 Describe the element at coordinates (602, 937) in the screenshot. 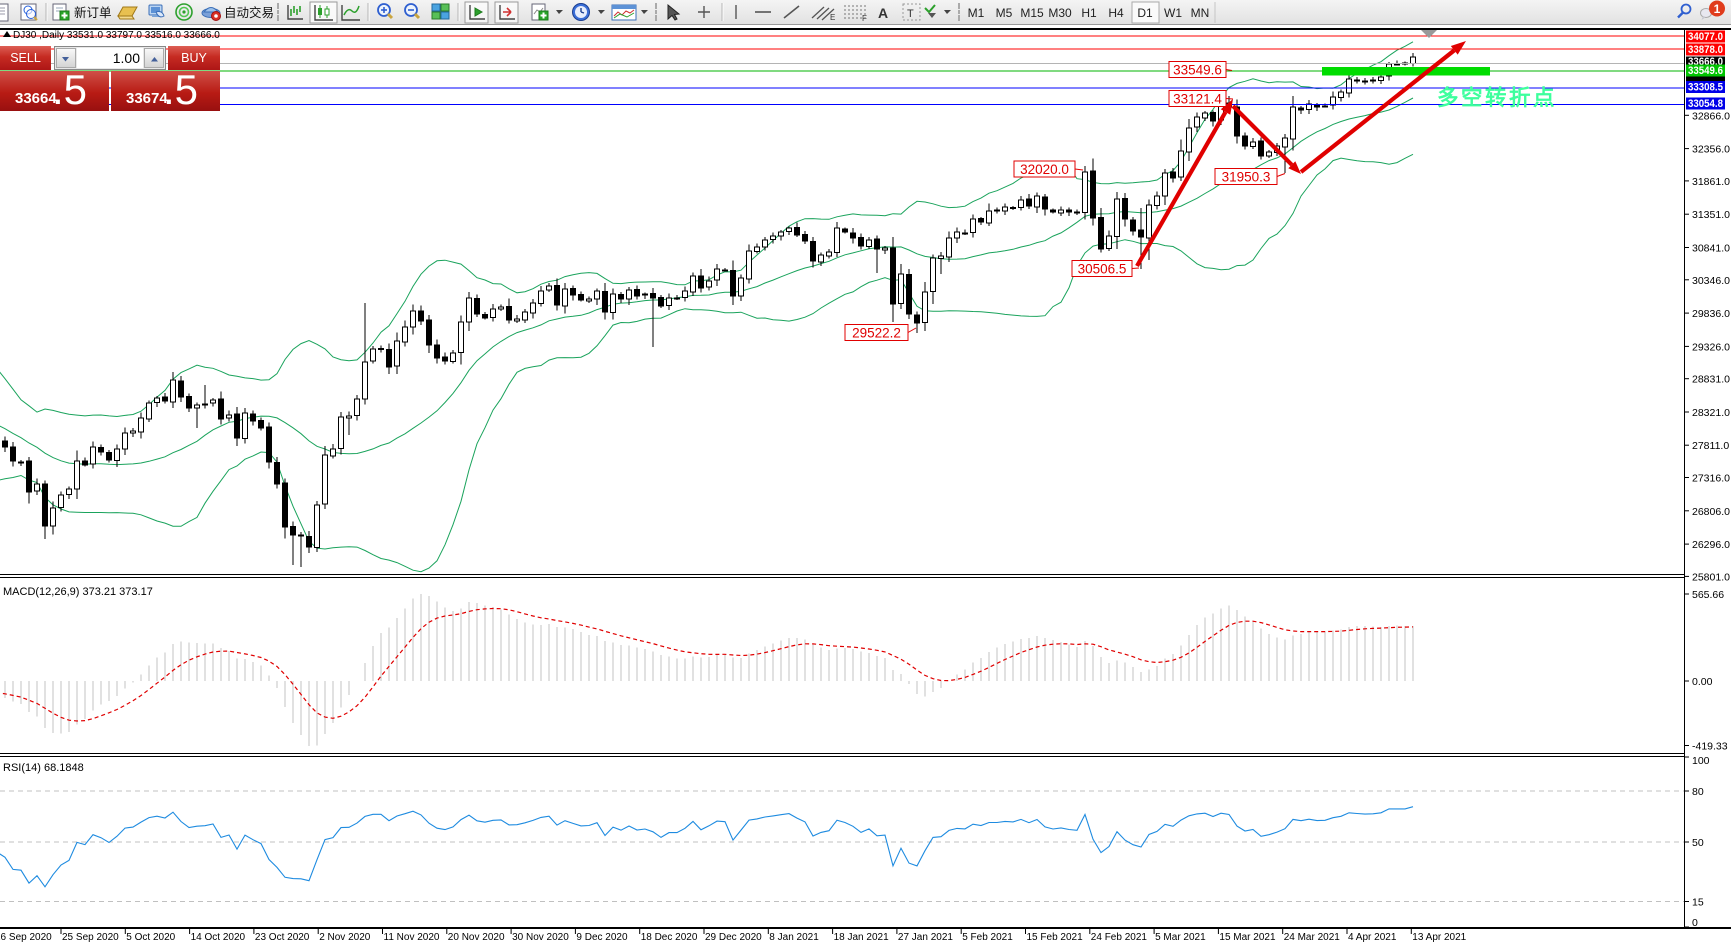

I see `svg-text: 9 Dec 2020` at that location.